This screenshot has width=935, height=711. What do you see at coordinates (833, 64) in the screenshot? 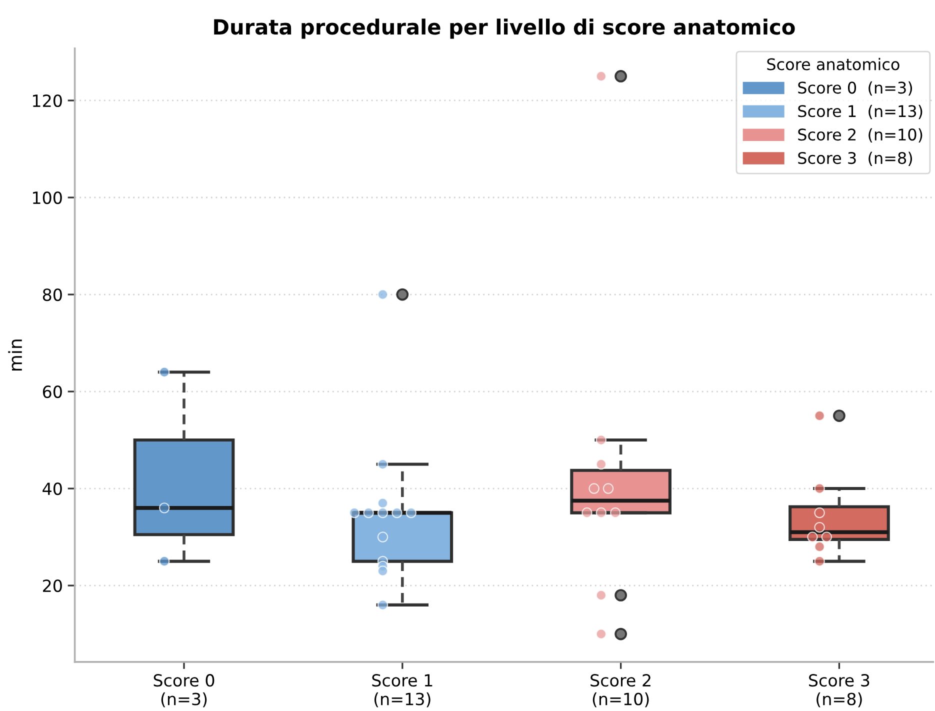
I see `legend-title: Score anatomico` at bounding box center [833, 64].